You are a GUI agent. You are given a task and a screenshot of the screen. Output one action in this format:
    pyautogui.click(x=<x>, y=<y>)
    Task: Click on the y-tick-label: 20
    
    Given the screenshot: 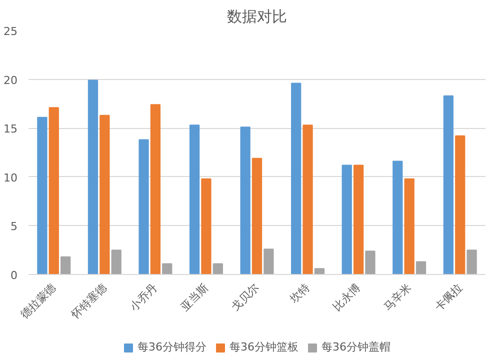 What is the action you would take?
    pyautogui.click(x=11, y=80)
    